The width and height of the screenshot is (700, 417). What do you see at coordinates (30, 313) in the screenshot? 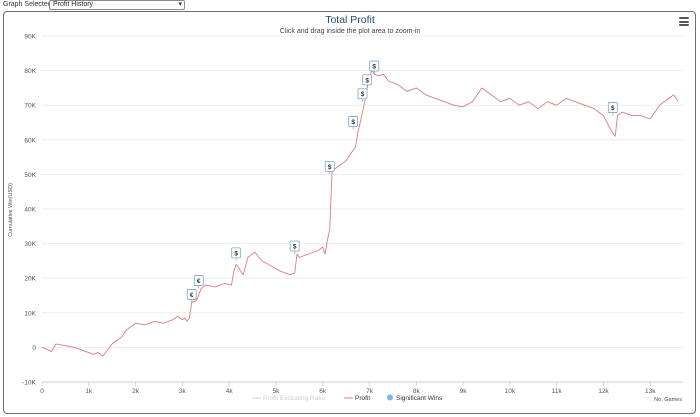
I see `y-tick-label: 10K` at bounding box center [30, 313].